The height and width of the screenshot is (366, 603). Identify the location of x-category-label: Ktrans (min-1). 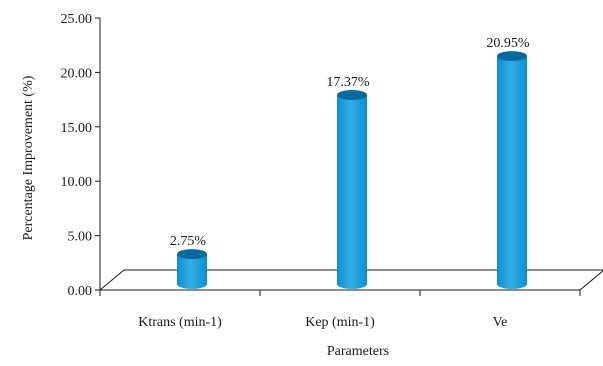
(180, 322).